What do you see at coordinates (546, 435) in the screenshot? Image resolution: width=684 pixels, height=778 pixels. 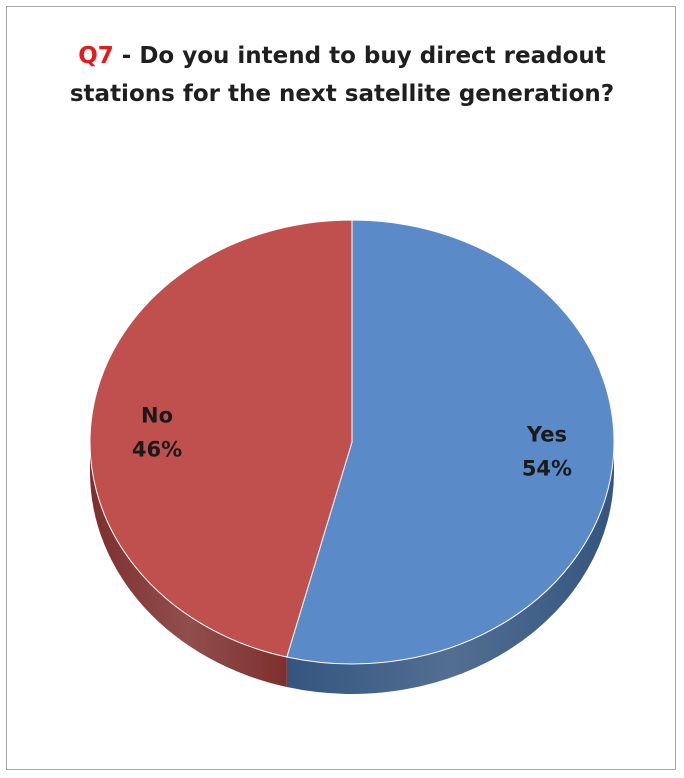 I see `slice-label-yes: Yes` at bounding box center [546, 435].